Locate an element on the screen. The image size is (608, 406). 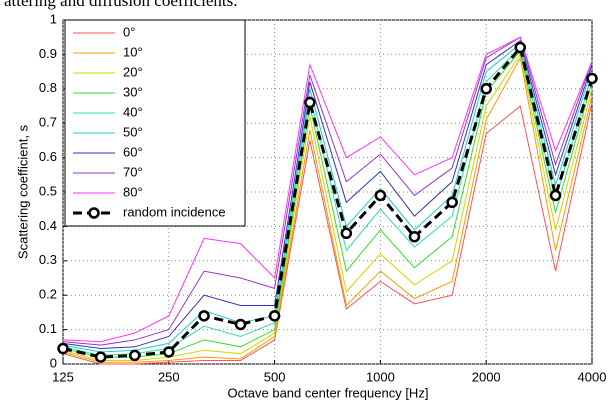
x-tick-label: 500 is located at coordinates (275, 376).